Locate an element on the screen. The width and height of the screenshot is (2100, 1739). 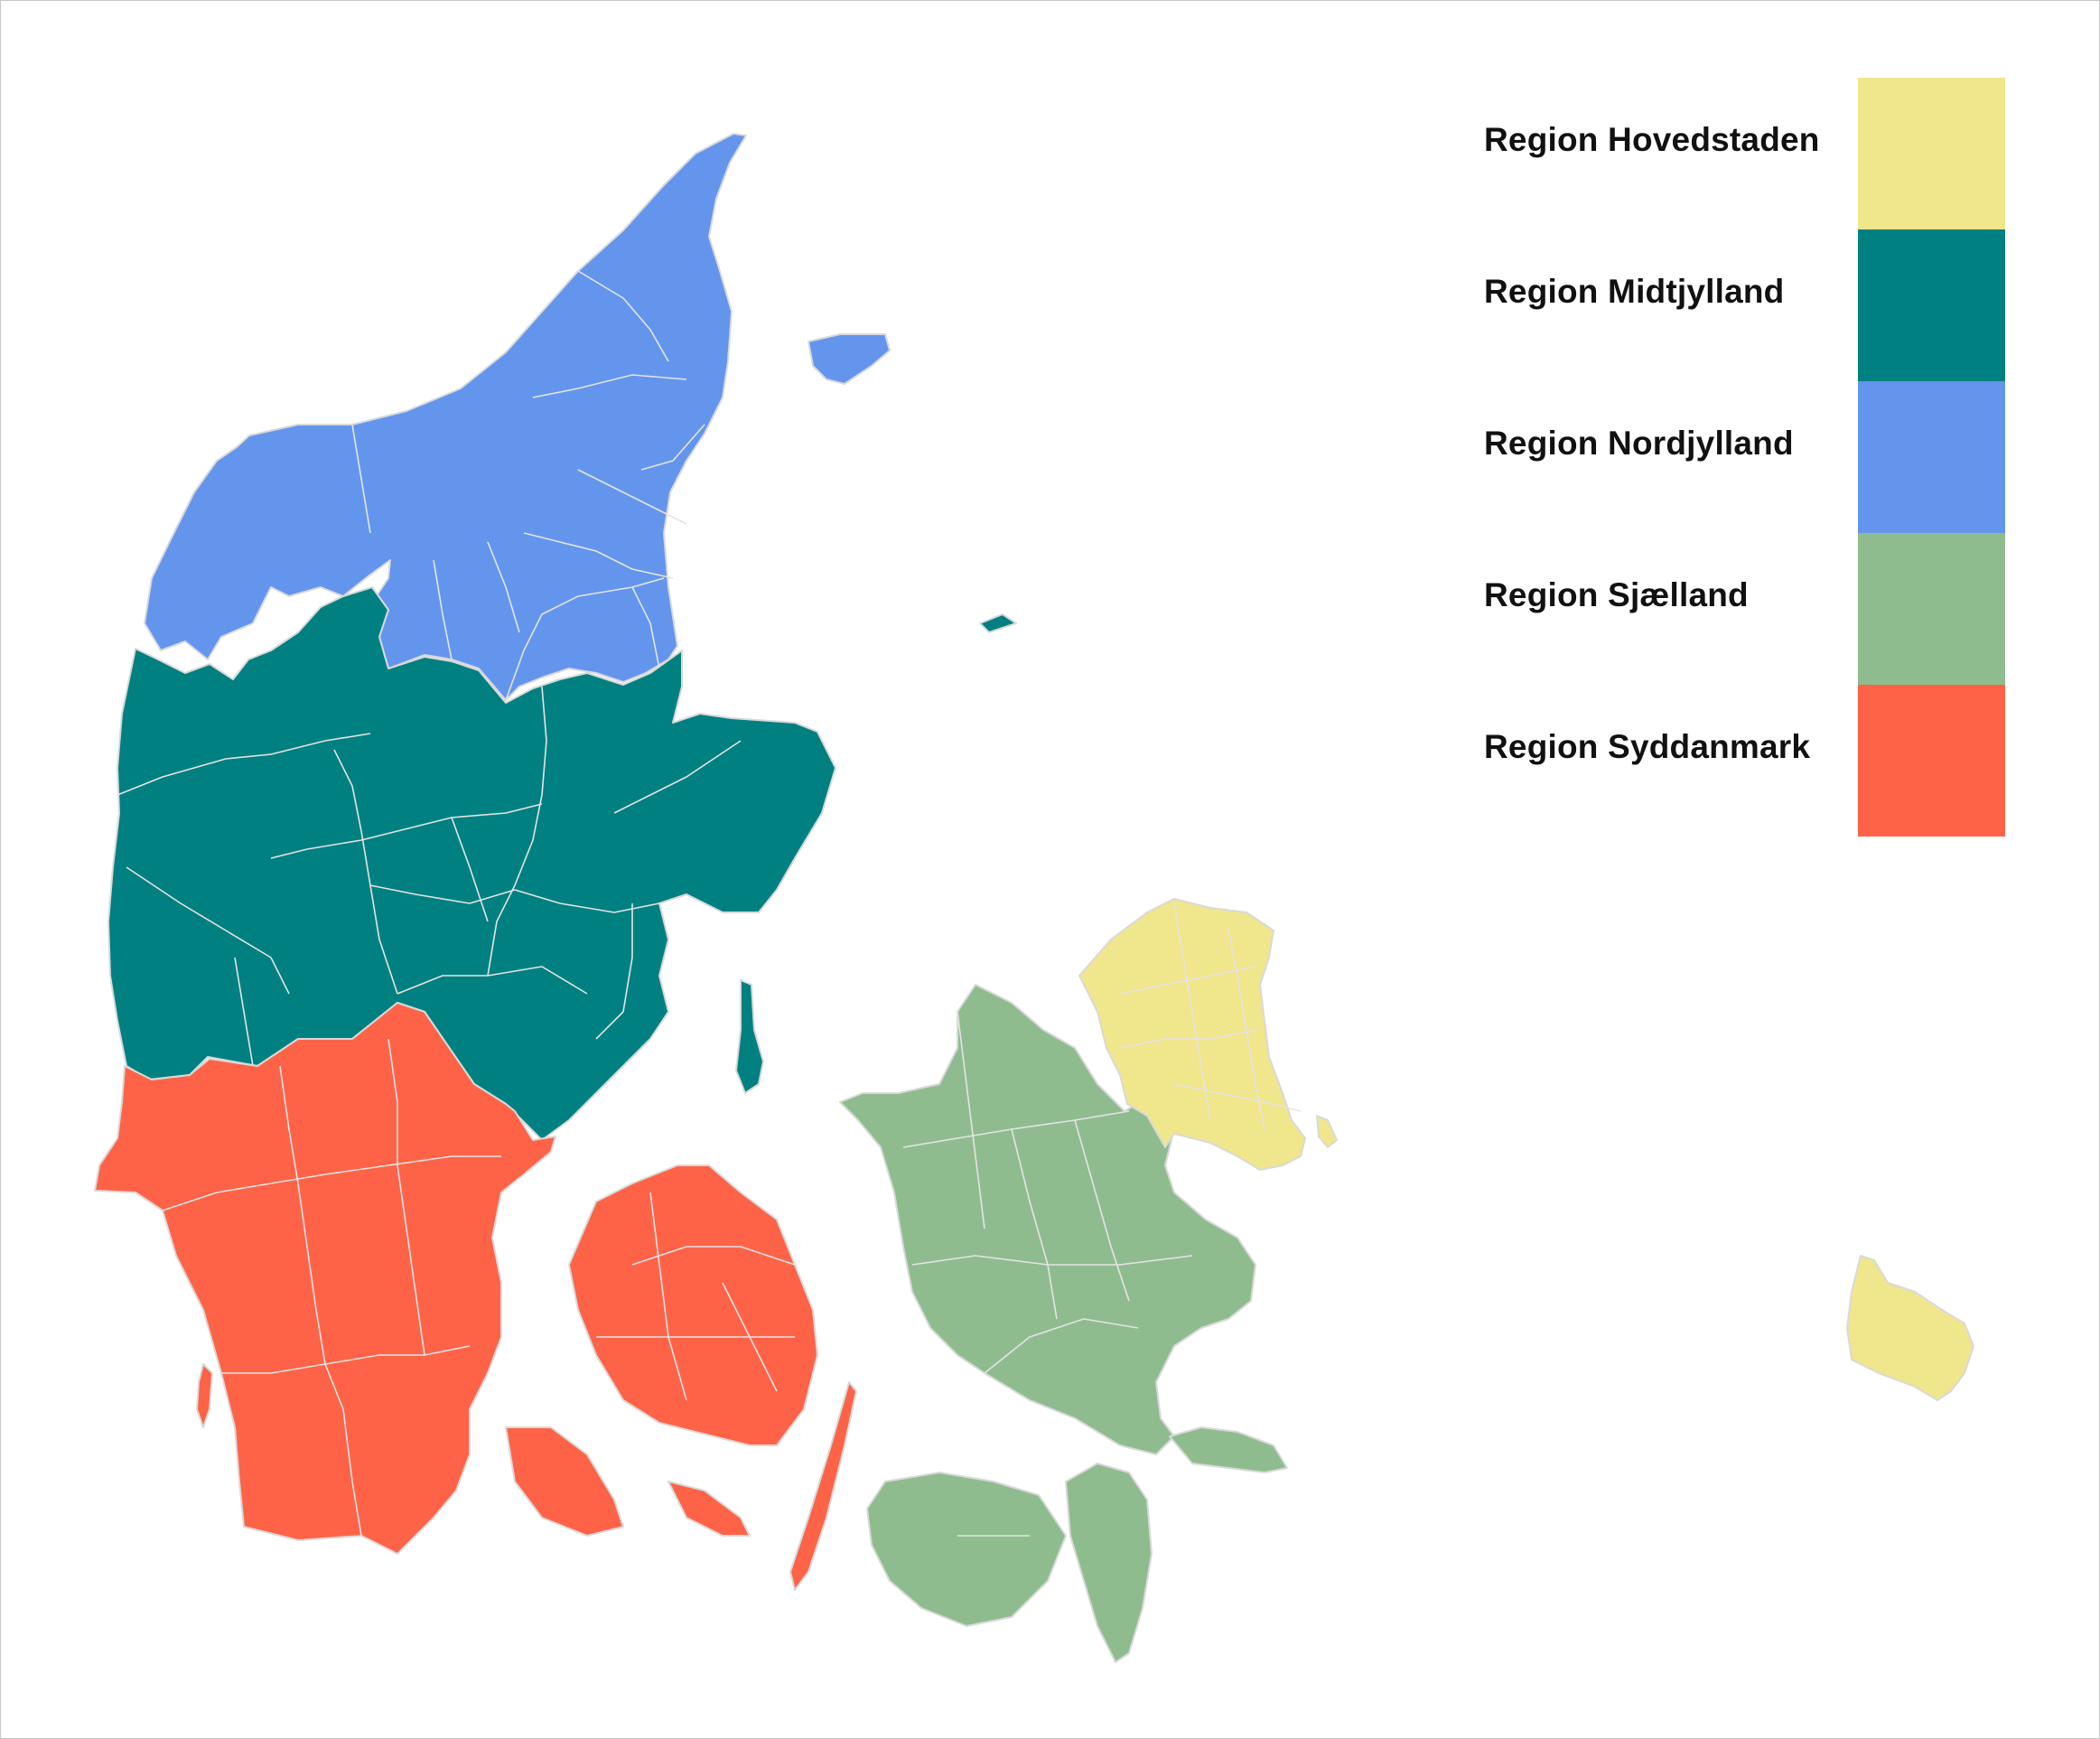
region-syddanmark is located at coordinates (475, 1296).